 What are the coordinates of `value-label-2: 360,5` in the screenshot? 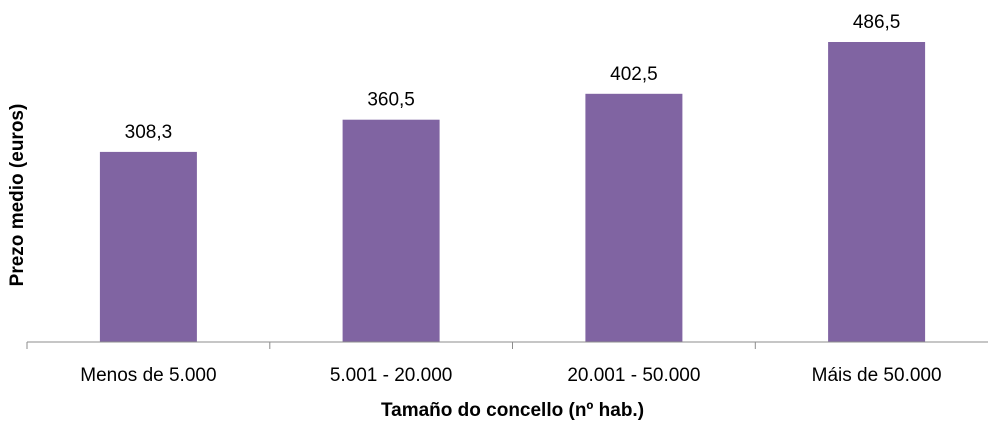 It's located at (391, 100).